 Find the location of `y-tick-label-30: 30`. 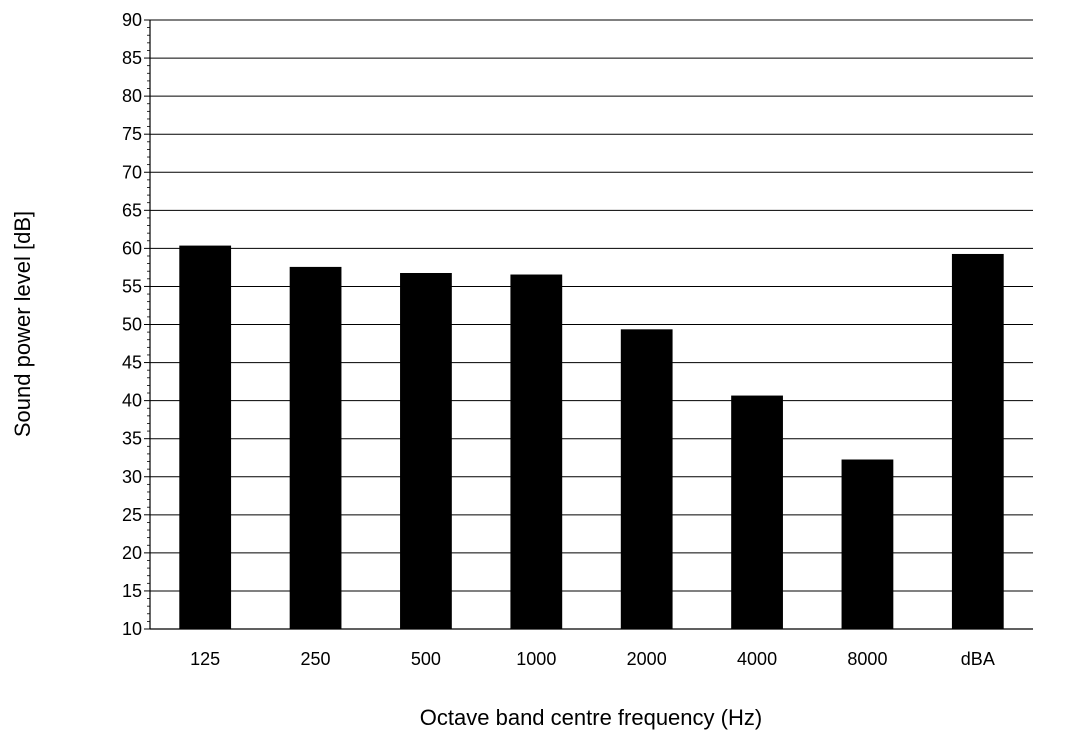

y-tick-label-30: 30 is located at coordinates (132, 477).